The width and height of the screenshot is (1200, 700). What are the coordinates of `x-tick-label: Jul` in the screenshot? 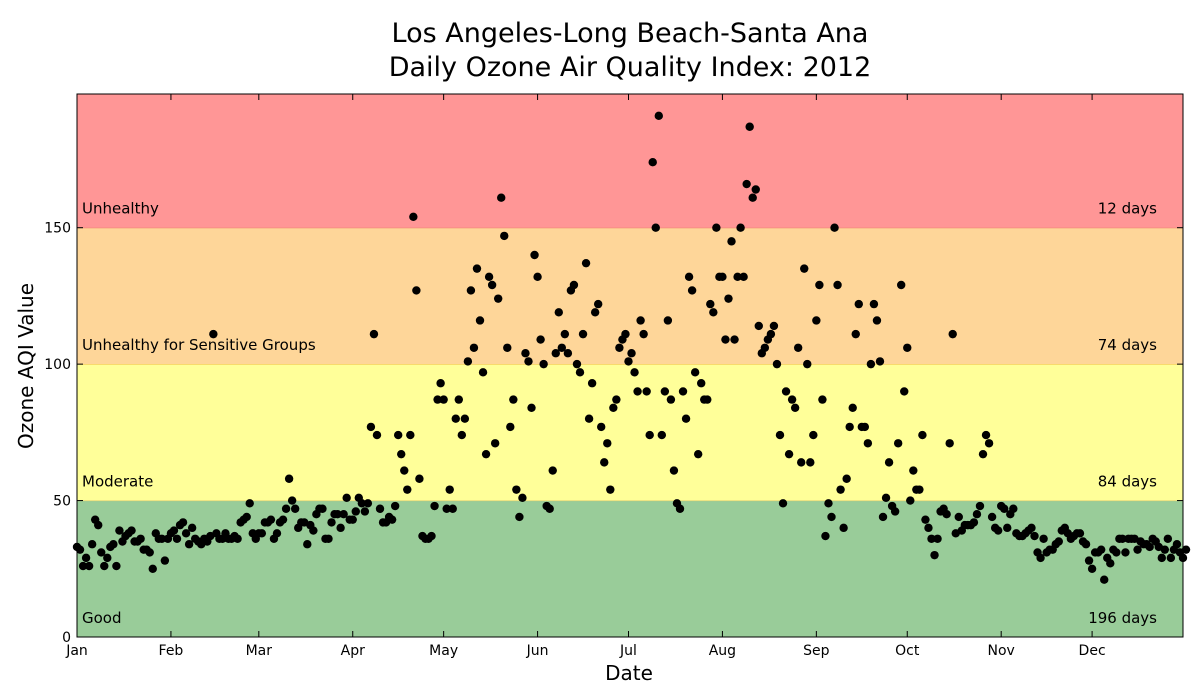 It's located at (628, 651).